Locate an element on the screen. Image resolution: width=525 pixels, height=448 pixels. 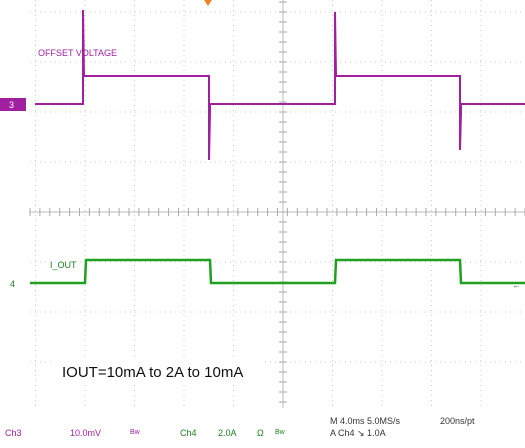
offscreen-arrow: ← is located at coordinates (516, 285).